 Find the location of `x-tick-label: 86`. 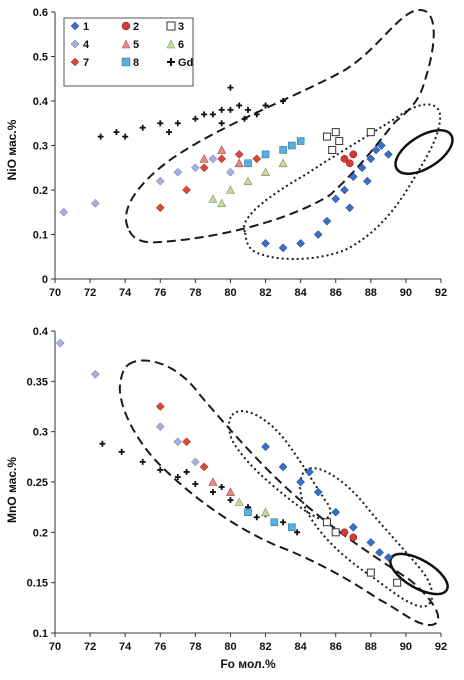

x-tick-label: 86 is located at coordinates (336, 293).